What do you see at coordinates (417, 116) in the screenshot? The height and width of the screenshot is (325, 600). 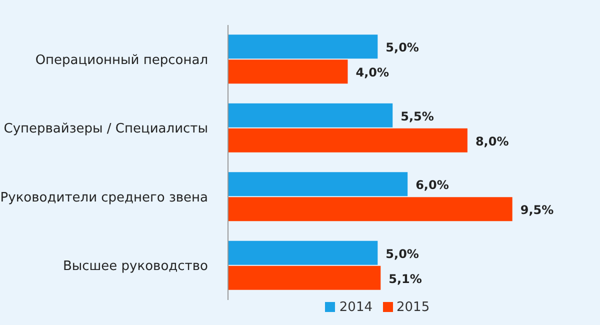 I see `data-label: 5,5%` at bounding box center [417, 116].